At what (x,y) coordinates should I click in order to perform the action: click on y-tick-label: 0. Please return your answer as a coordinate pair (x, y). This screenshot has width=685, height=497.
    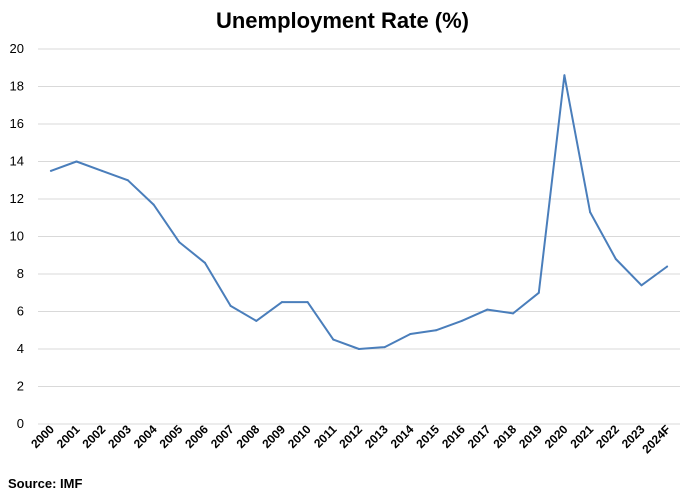
    Looking at the image, I should click on (20, 423).